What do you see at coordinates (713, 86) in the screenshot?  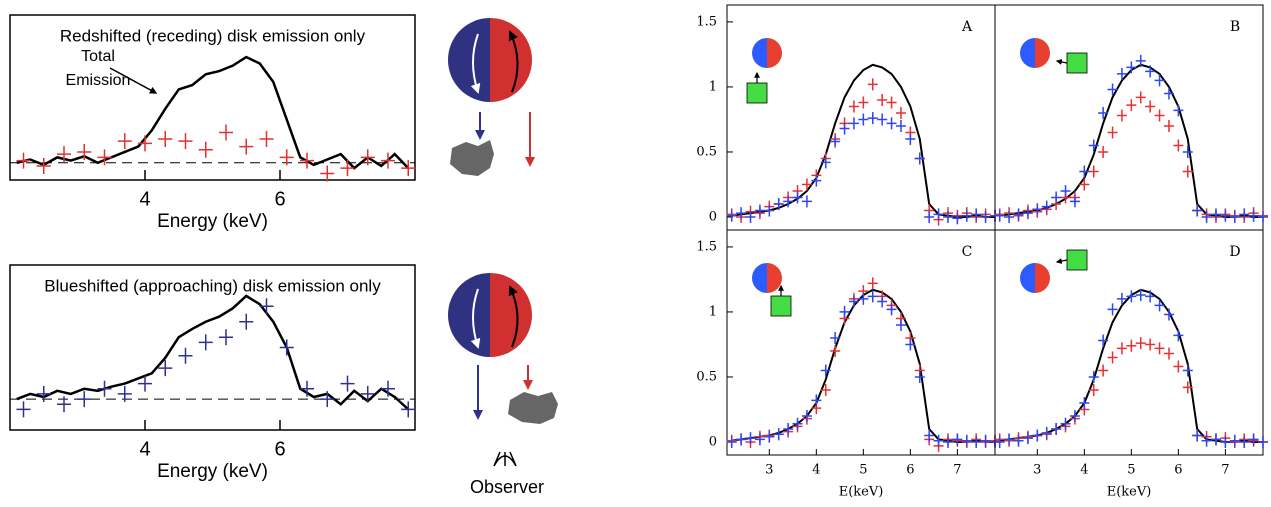 I see `y-tick-label: 1` at bounding box center [713, 86].